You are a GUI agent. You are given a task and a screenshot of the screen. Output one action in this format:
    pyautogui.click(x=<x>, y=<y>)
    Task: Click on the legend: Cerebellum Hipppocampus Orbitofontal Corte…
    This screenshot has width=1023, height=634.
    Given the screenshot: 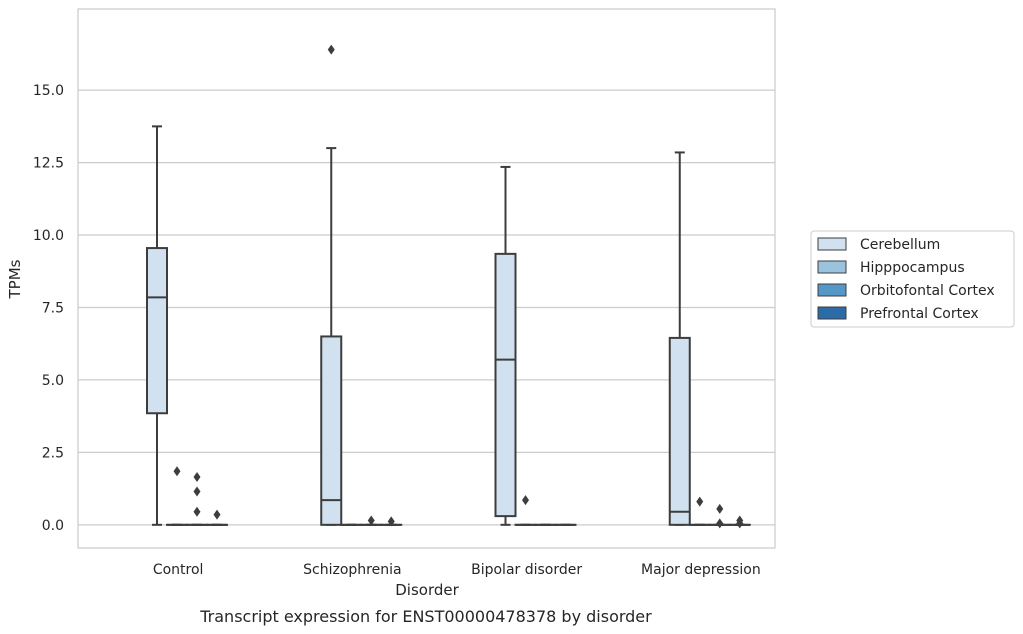 What is the action you would take?
    pyautogui.click(x=912, y=279)
    